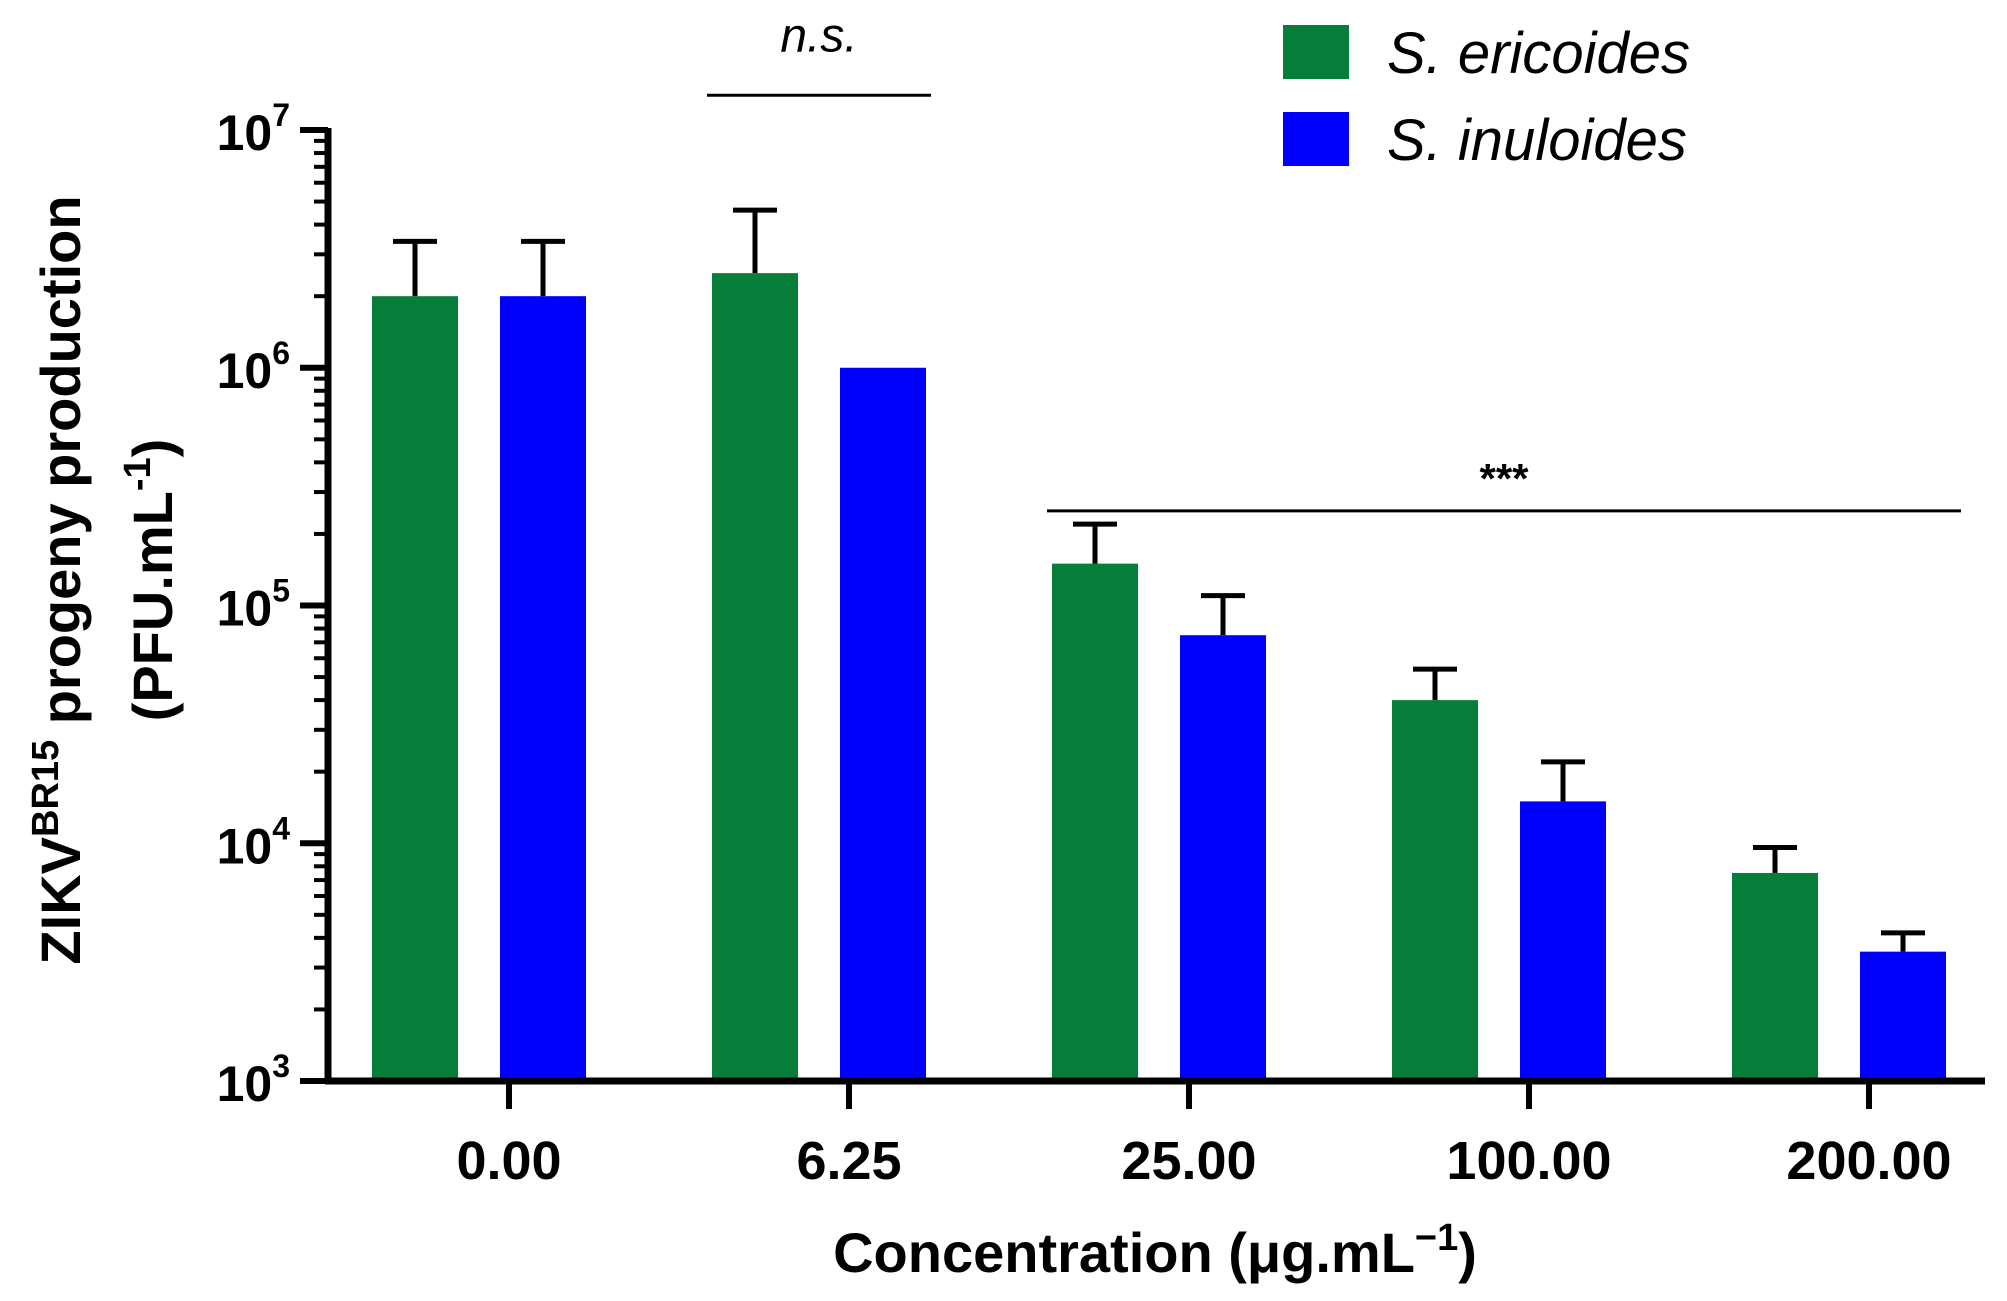  What do you see at coordinates (848, 1161) in the screenshot?
I see `x-tick-label-1: 6.25` at bounding box center [848, 1161].